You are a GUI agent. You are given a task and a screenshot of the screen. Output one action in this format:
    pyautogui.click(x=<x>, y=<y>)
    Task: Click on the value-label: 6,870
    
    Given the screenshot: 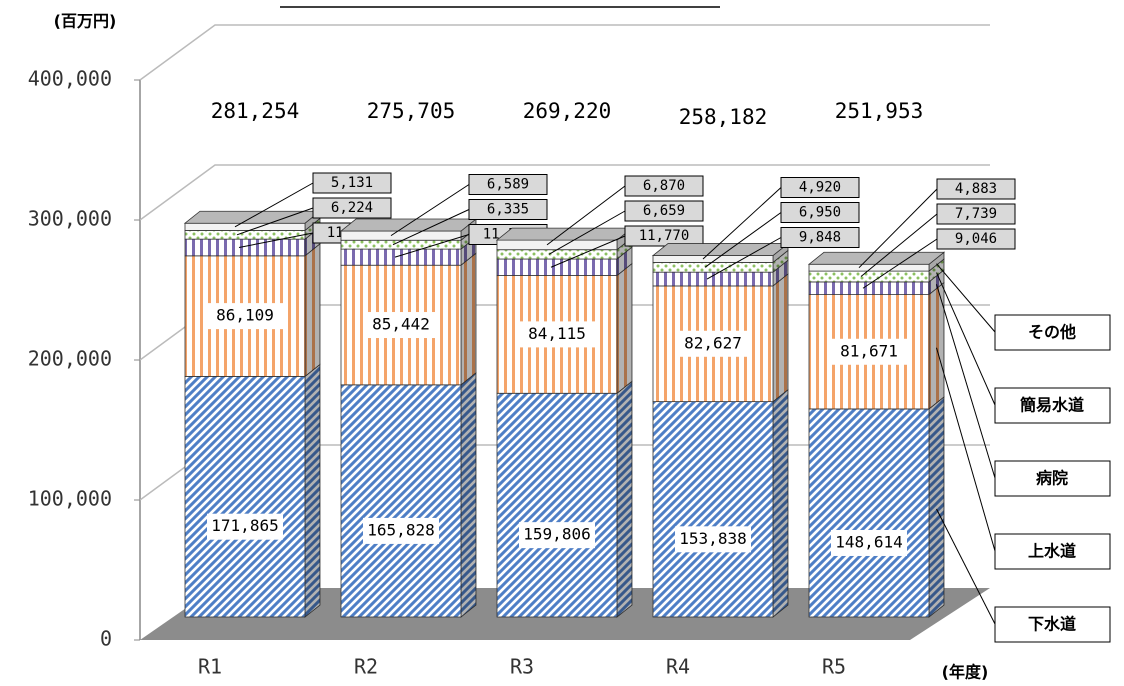 What is the action you would take?
    pyautogui.click(x=664, y=186)
    